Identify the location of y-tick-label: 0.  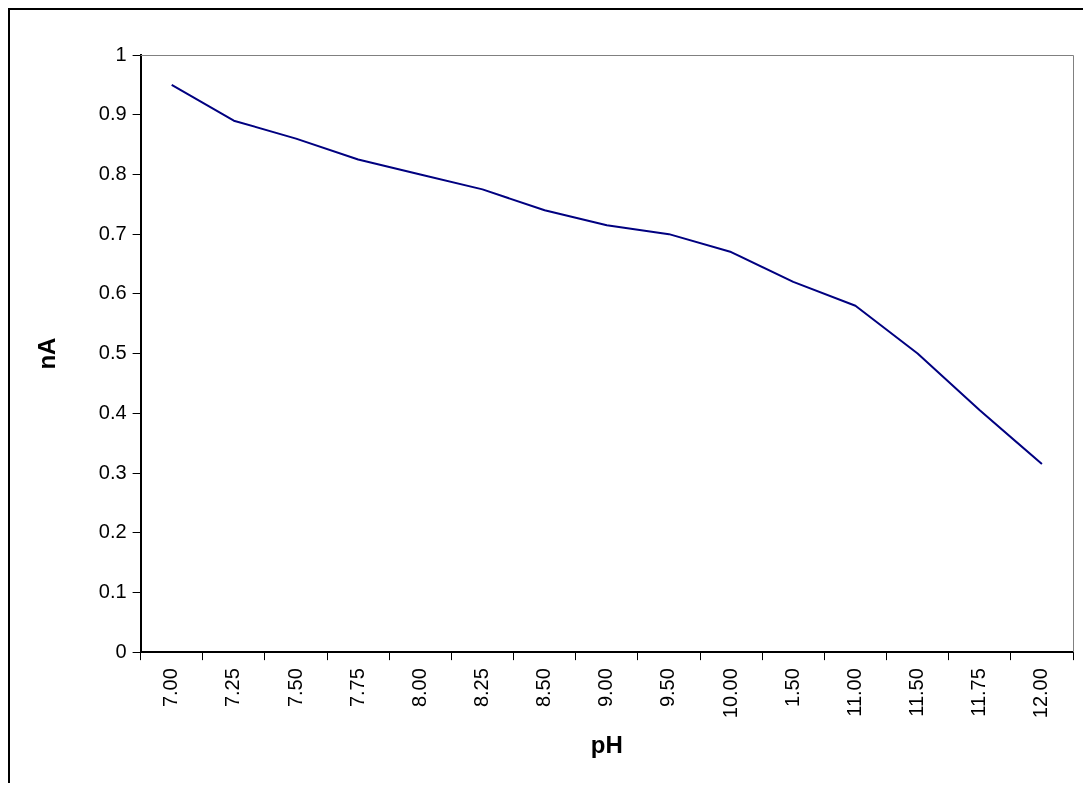
(121, 650).